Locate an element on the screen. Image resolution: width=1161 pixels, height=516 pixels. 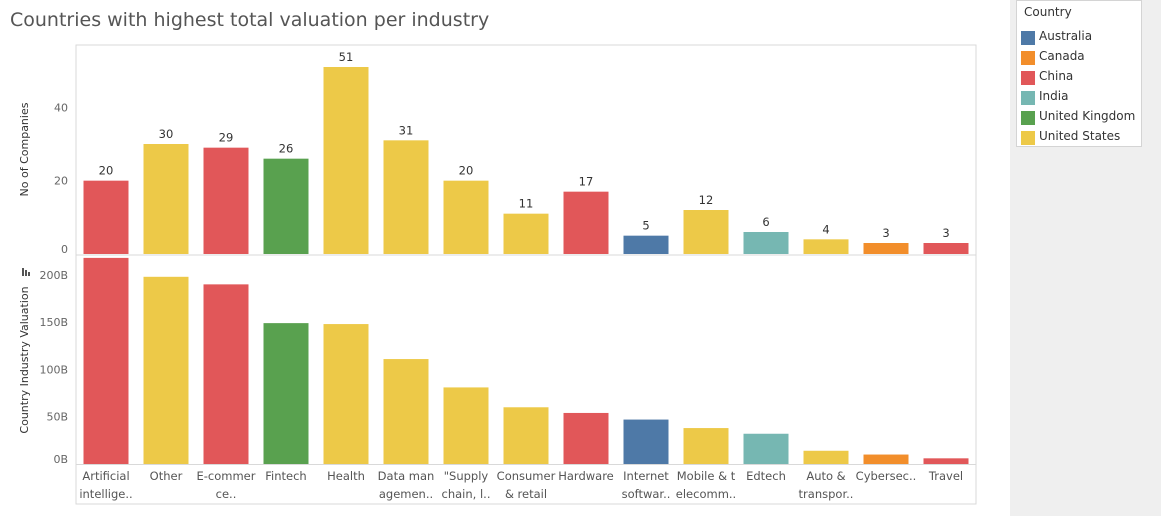
legend-item: United Kingdom is located at coordinates (1080, 117).